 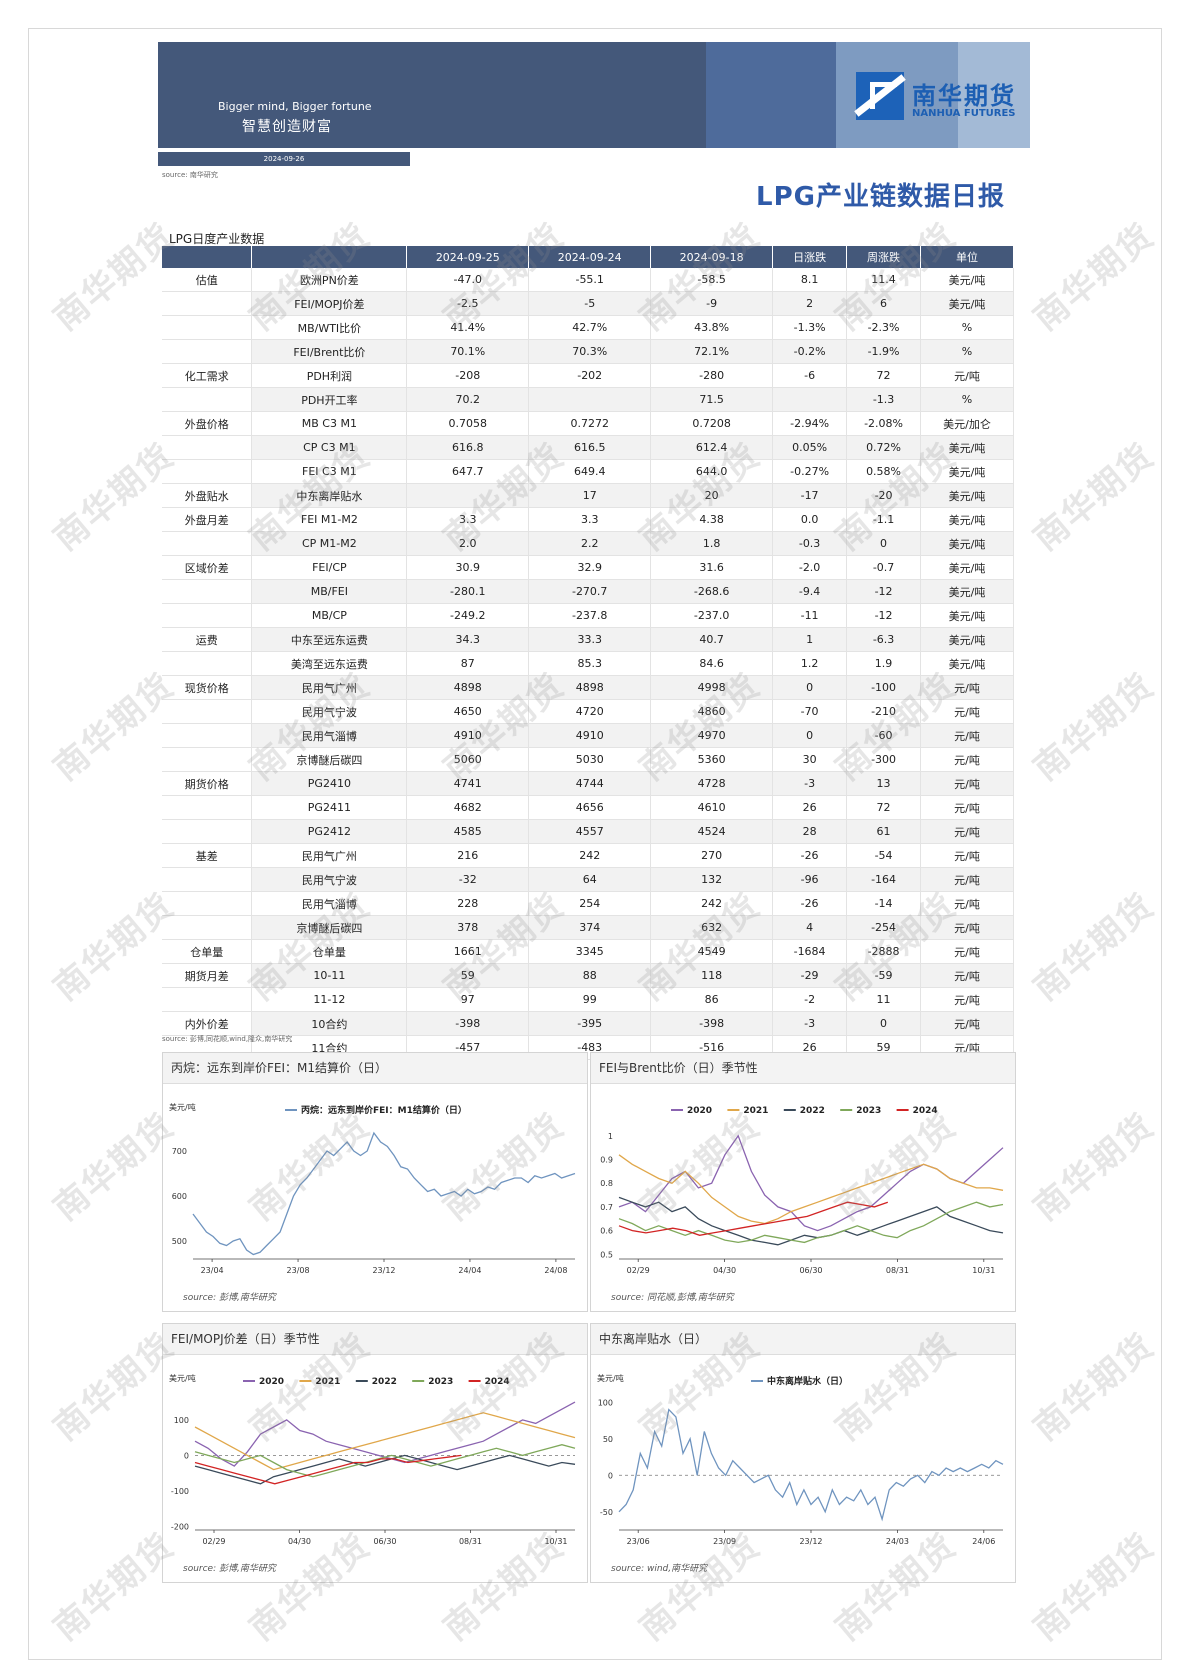 I want to click on row-category: 运费, so click(x=207, y=639).